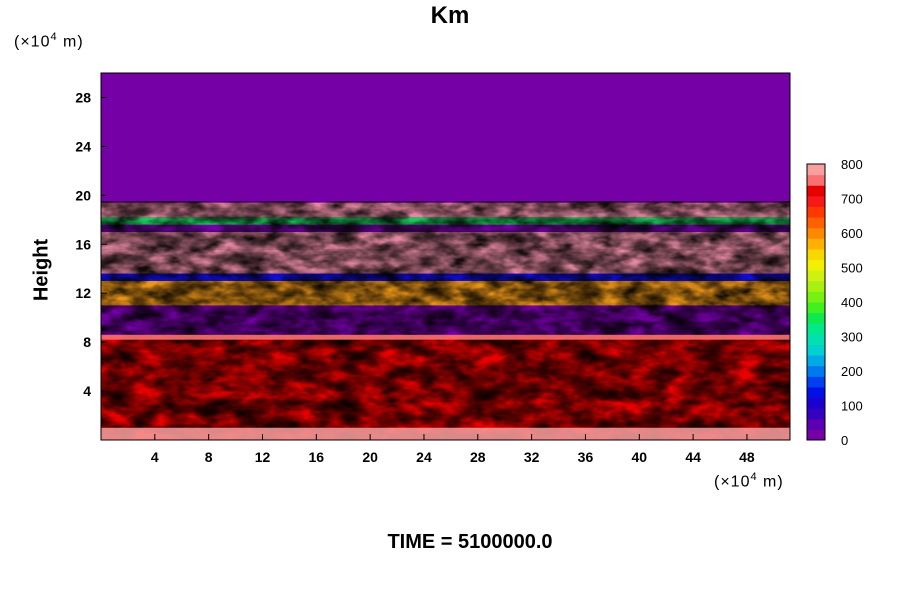  I want to click on x-tick-label: 48, so click(747, 457).